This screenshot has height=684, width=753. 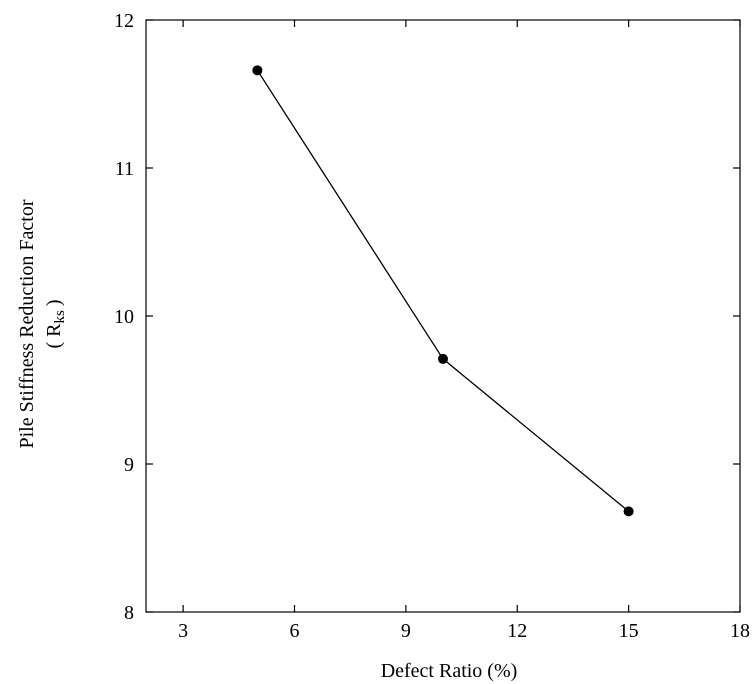 What do you see at coordinates (129, 465) in the screenshot?
I see `y-tick-label: 9` at bounding box center [129, 465].